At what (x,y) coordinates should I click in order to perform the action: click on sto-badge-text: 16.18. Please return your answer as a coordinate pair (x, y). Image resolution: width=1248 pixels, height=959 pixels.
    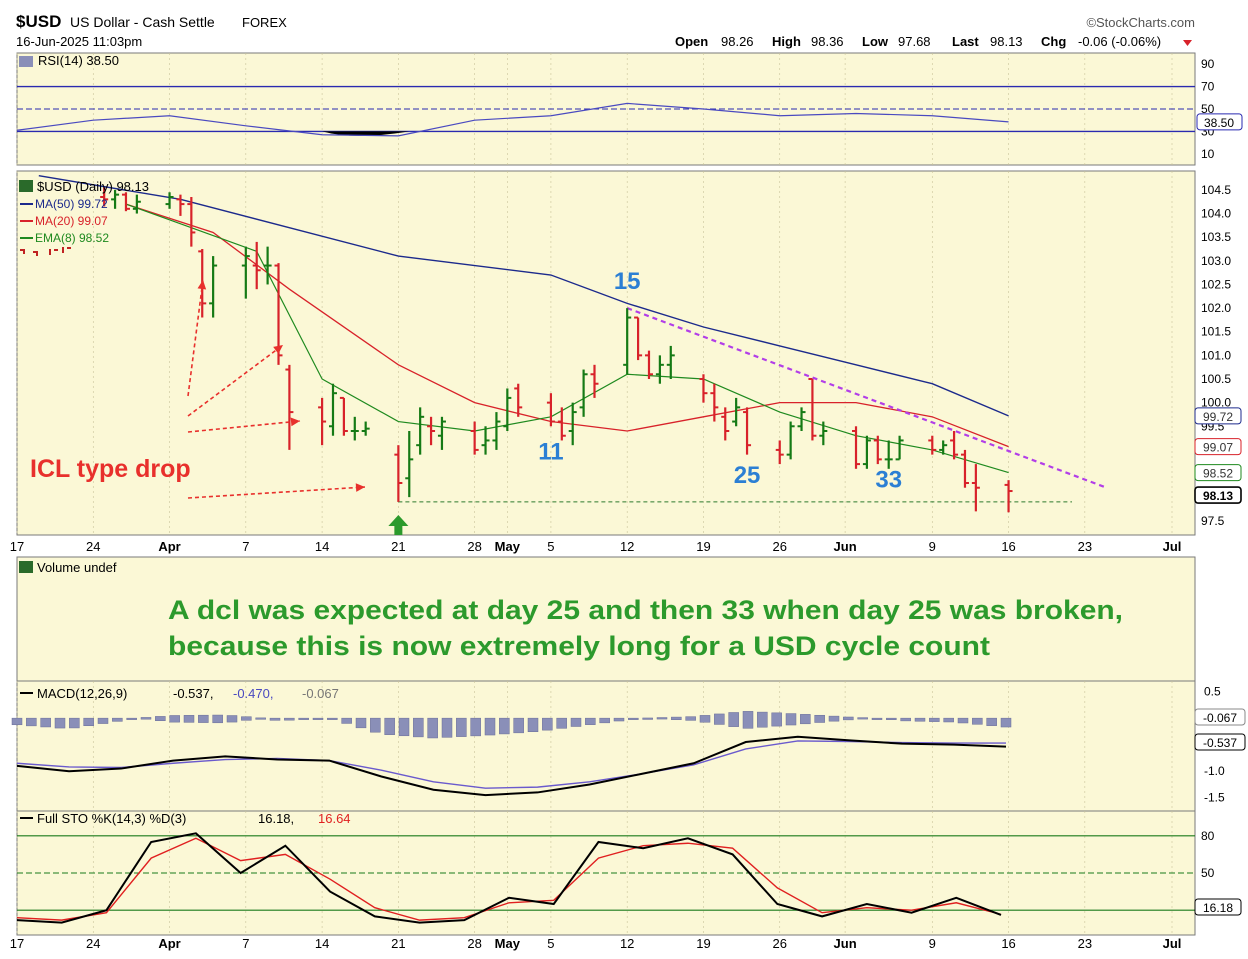
    Looking at the image, I should click on (1218, 908).